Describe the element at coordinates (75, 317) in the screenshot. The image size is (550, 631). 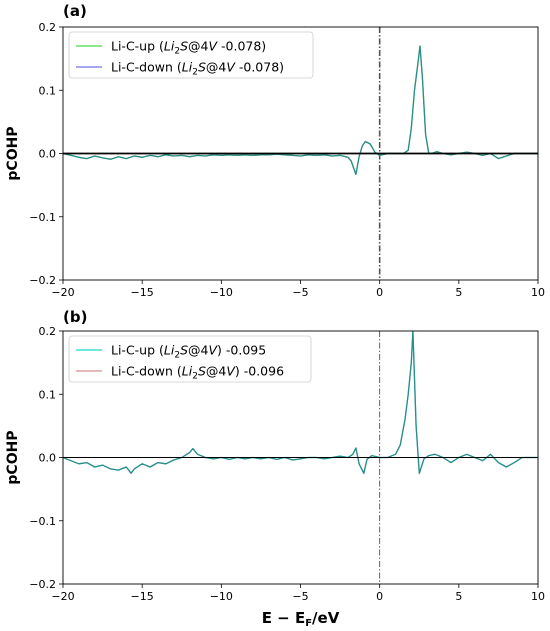
I see `panel-label: (b)` at that location.